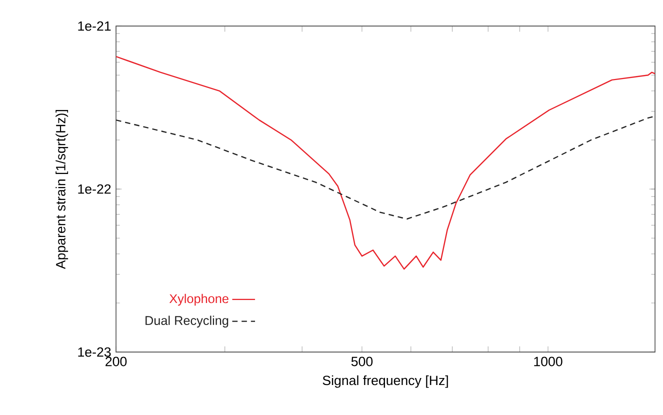 The width and height of the screenshot is (663, 415). Describe the element at coordinates (94, 189) in the screenshot. I see `y-tick-label: 1e-22` at that location.